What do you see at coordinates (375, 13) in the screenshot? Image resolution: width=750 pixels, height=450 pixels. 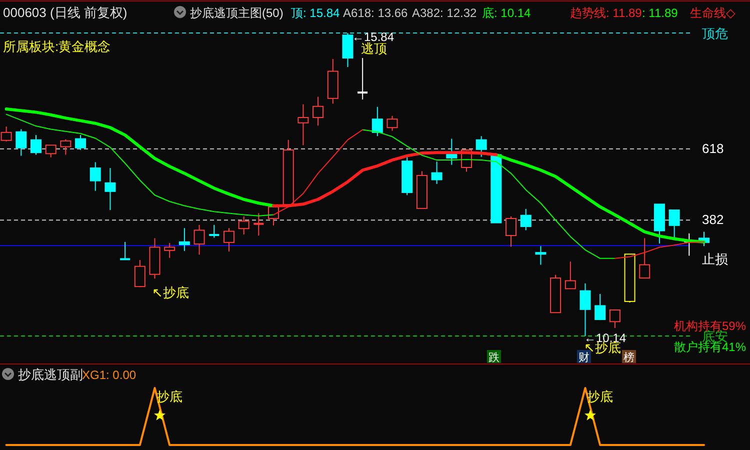 I see `text: A618: 13.66` at bounding box center [375, 13].